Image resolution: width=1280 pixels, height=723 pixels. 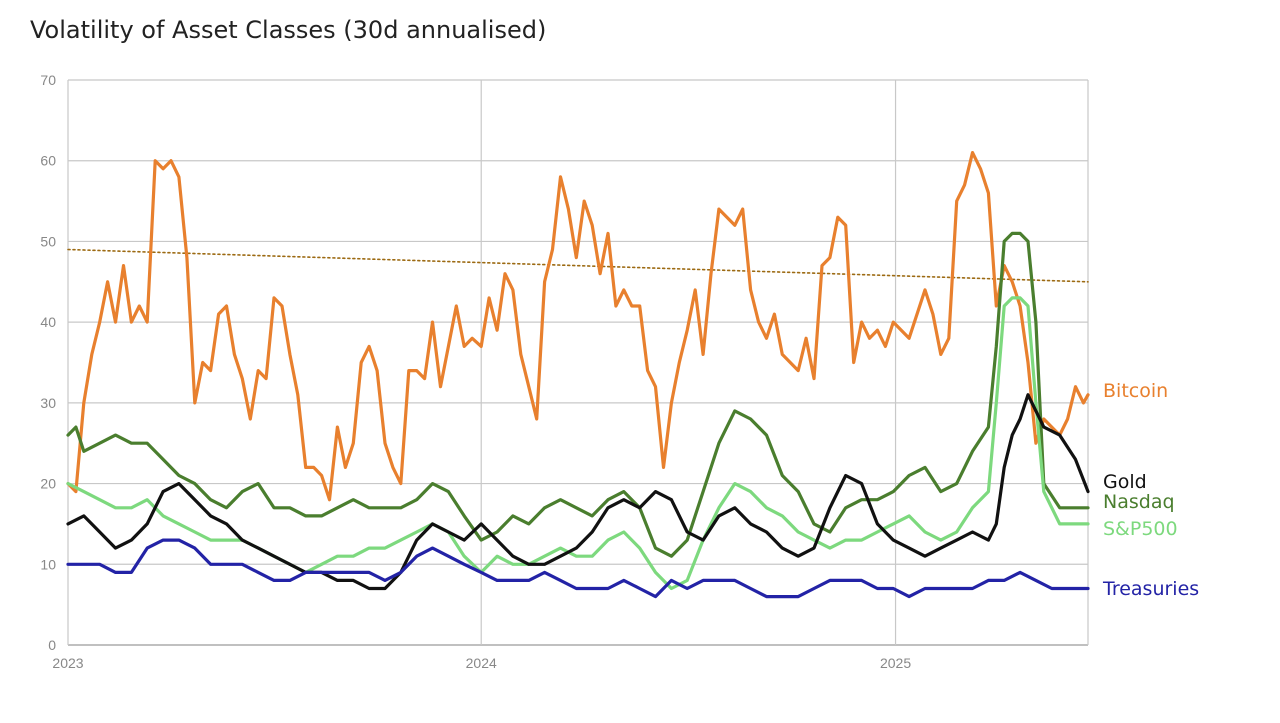 What do you see at coordinates (48, 161) in the screenshot?
I see `y-tick-label: 60` at bounding box center [48, 161].